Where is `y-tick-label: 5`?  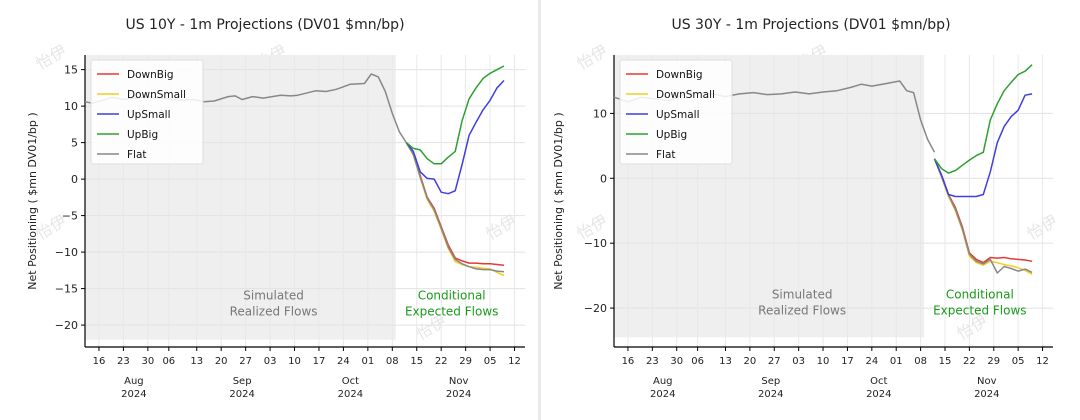 y-tick-label: 5 is located at coordinates (74, 143).